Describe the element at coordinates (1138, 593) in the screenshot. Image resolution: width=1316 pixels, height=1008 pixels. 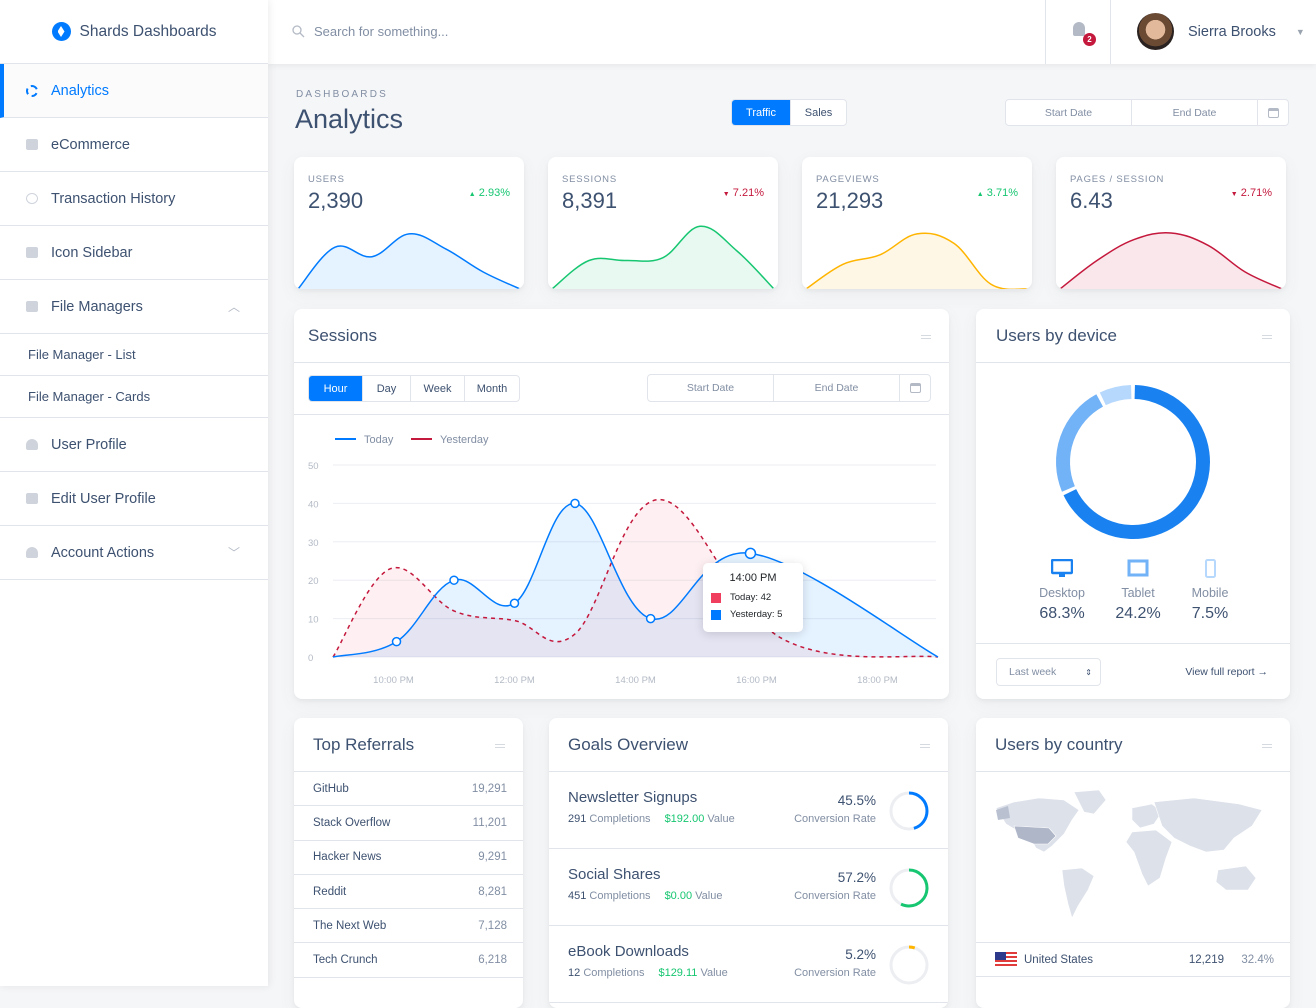
I see `device-label: Tablet` at that location.